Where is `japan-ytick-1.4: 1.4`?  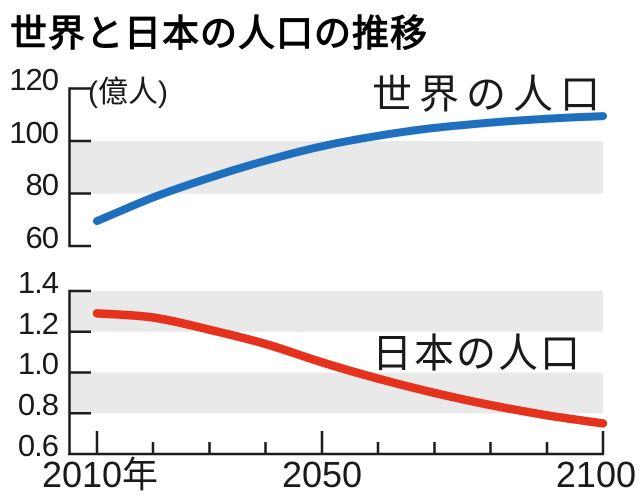
japan-ytick-1.4: 1.4 is located at coordinates (38, 282).